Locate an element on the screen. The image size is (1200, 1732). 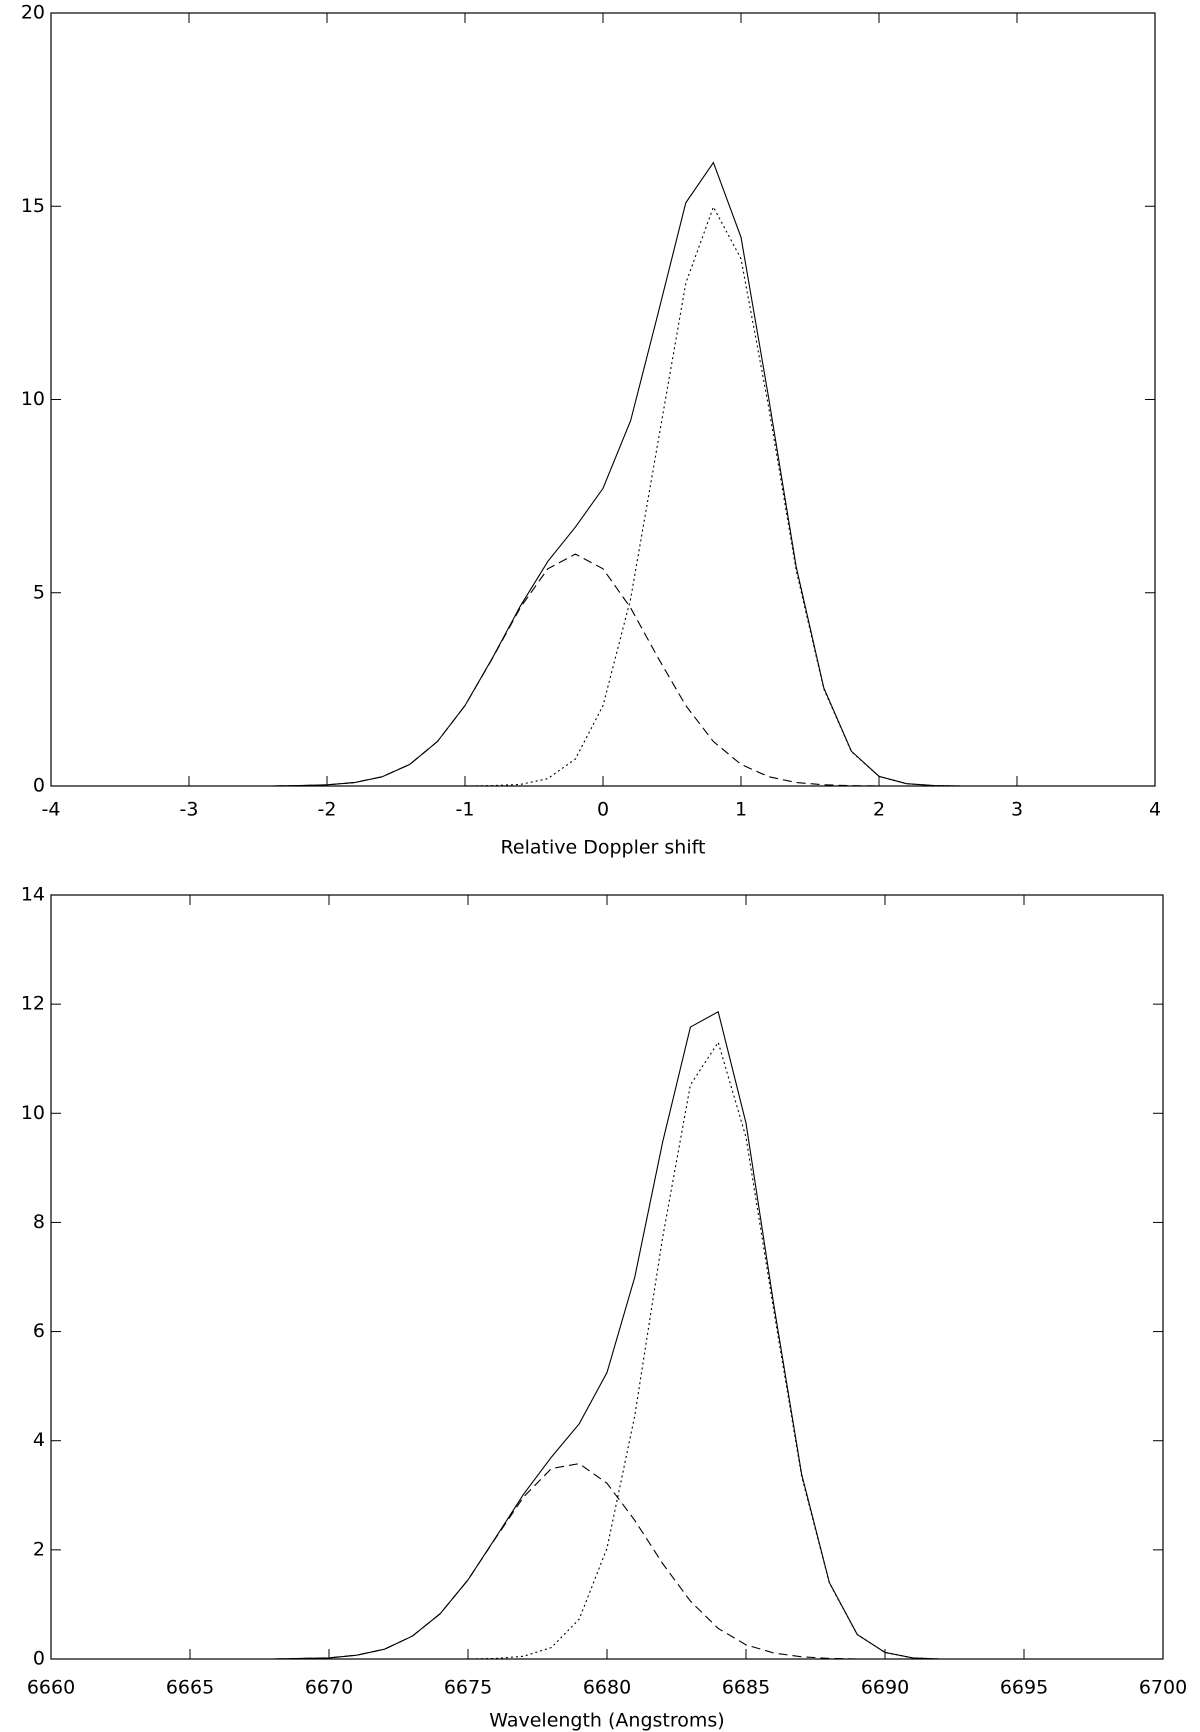
y-tick-label: 6 is located at coordinates (39, 1331).